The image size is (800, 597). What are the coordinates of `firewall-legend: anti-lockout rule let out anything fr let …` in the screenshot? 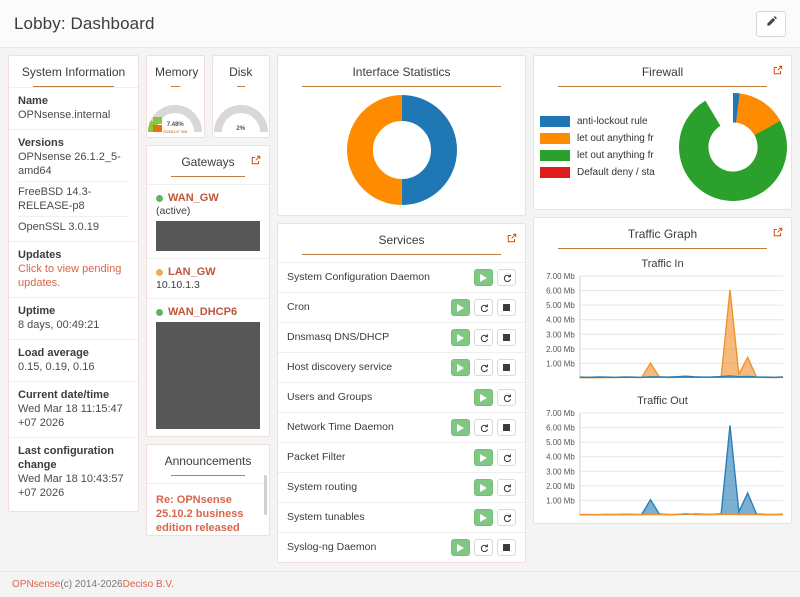 It's located at (607, 147).